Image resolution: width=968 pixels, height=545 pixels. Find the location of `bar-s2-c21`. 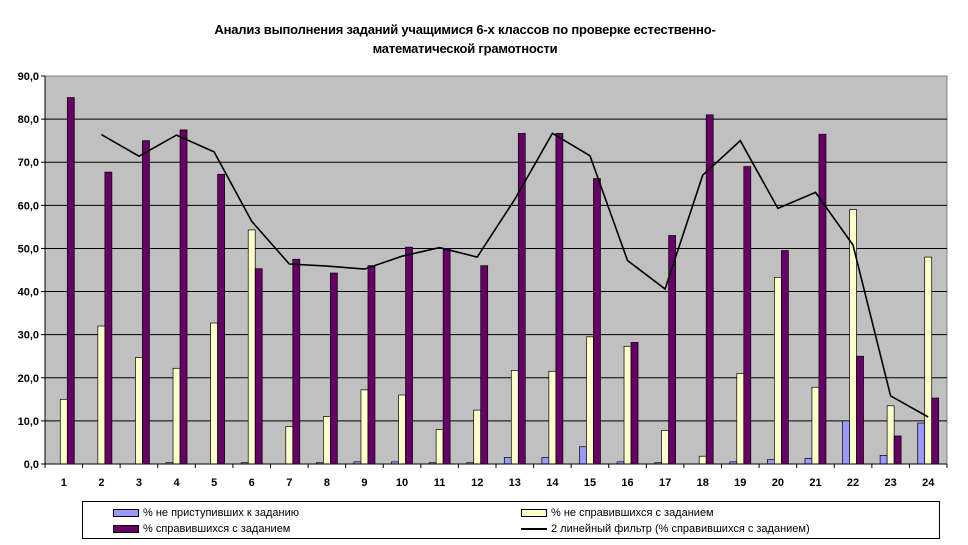

bar-s2-c21 is located at coordinates (815, 425).